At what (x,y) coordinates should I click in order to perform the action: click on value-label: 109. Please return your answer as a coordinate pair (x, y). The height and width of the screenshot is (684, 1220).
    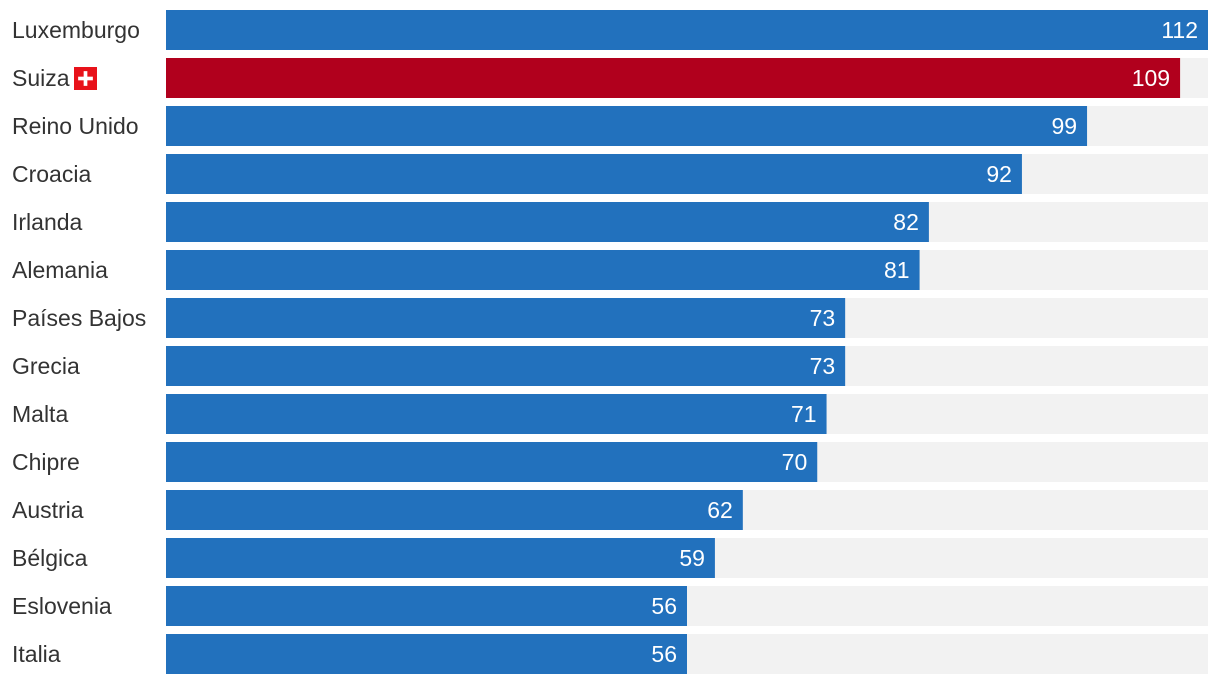
    Looking at the image, I should click on (1151, 78).